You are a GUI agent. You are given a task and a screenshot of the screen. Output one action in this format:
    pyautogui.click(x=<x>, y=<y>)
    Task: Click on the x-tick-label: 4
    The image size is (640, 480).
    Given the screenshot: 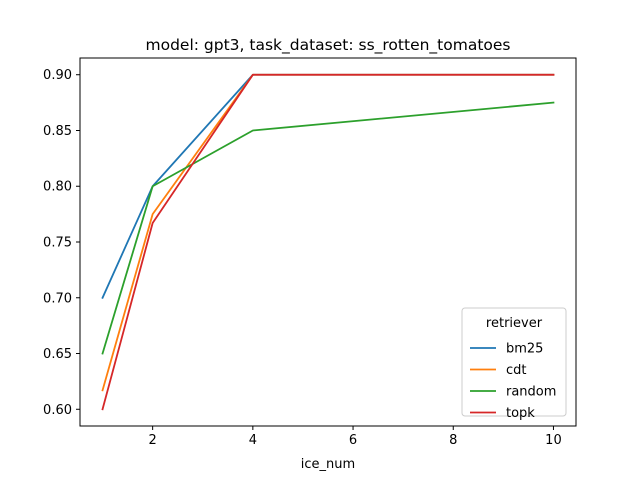 What is the action you would take?
    pyautogui.click(x=253, y=440)
    